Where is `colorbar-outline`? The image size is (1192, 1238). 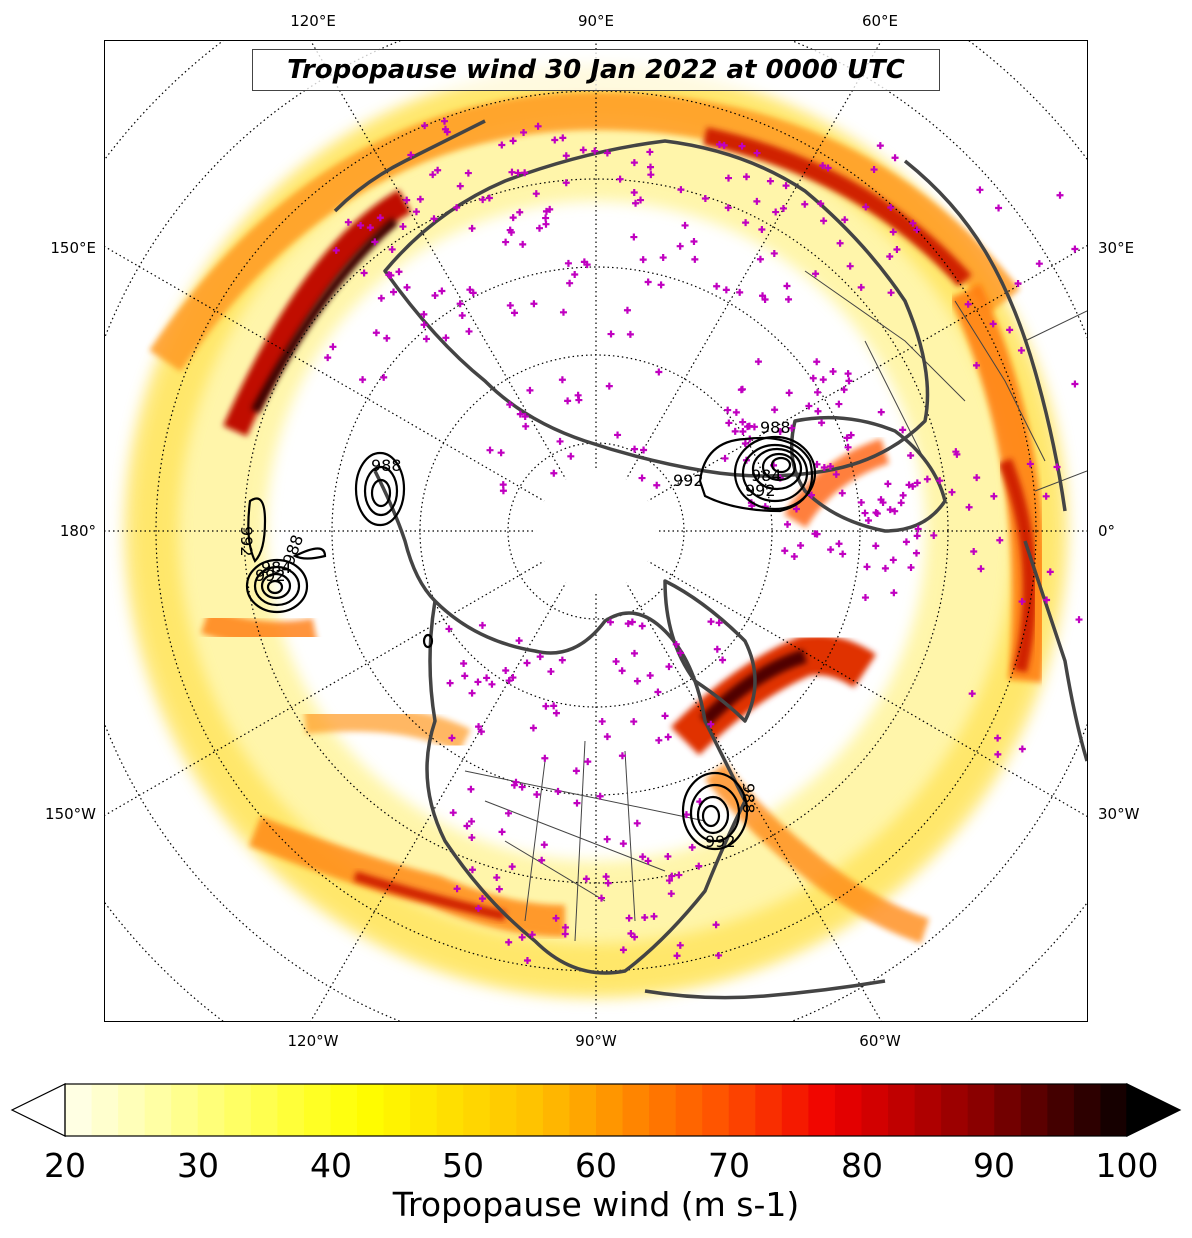
colorbar-outline is located at coordinates (596, 1110).